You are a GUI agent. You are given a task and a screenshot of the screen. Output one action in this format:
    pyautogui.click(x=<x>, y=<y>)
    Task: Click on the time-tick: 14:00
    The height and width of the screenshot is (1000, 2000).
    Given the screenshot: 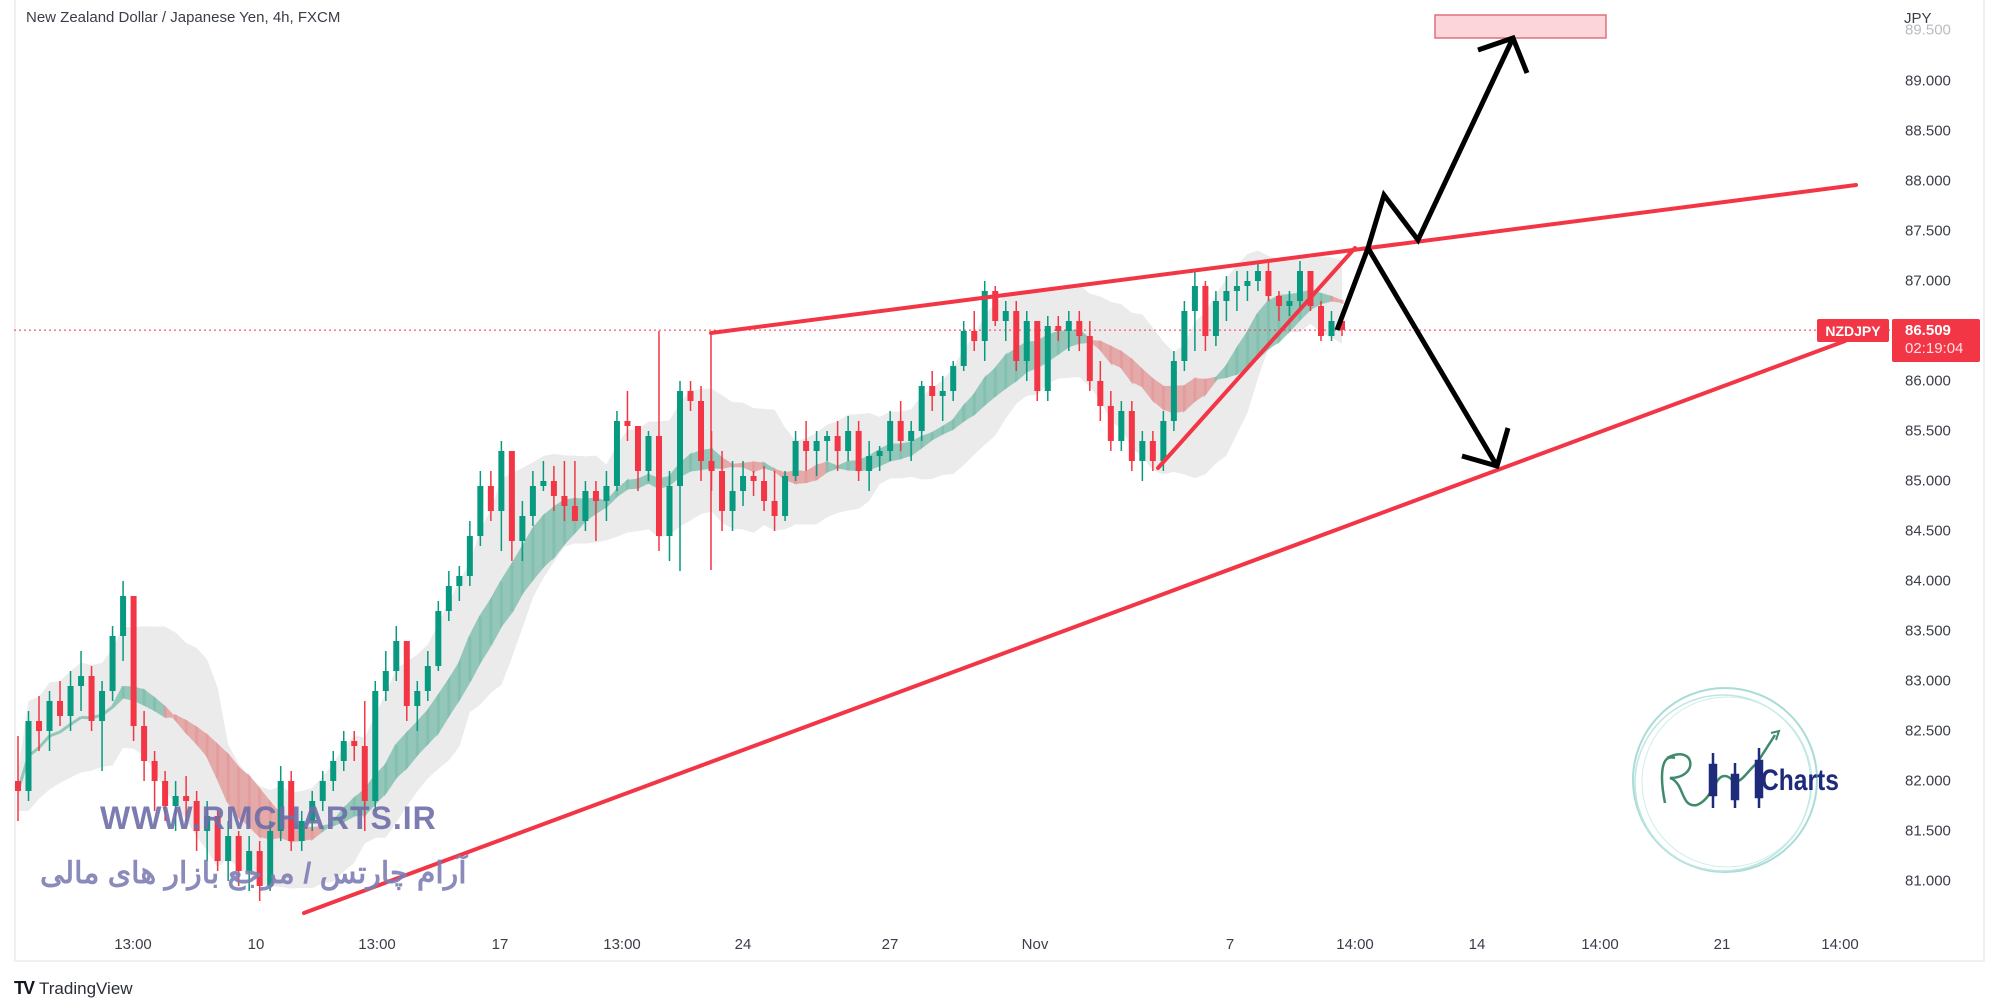 What is the action you would take?
    pyautogui.click(x=1600, y=944)
    